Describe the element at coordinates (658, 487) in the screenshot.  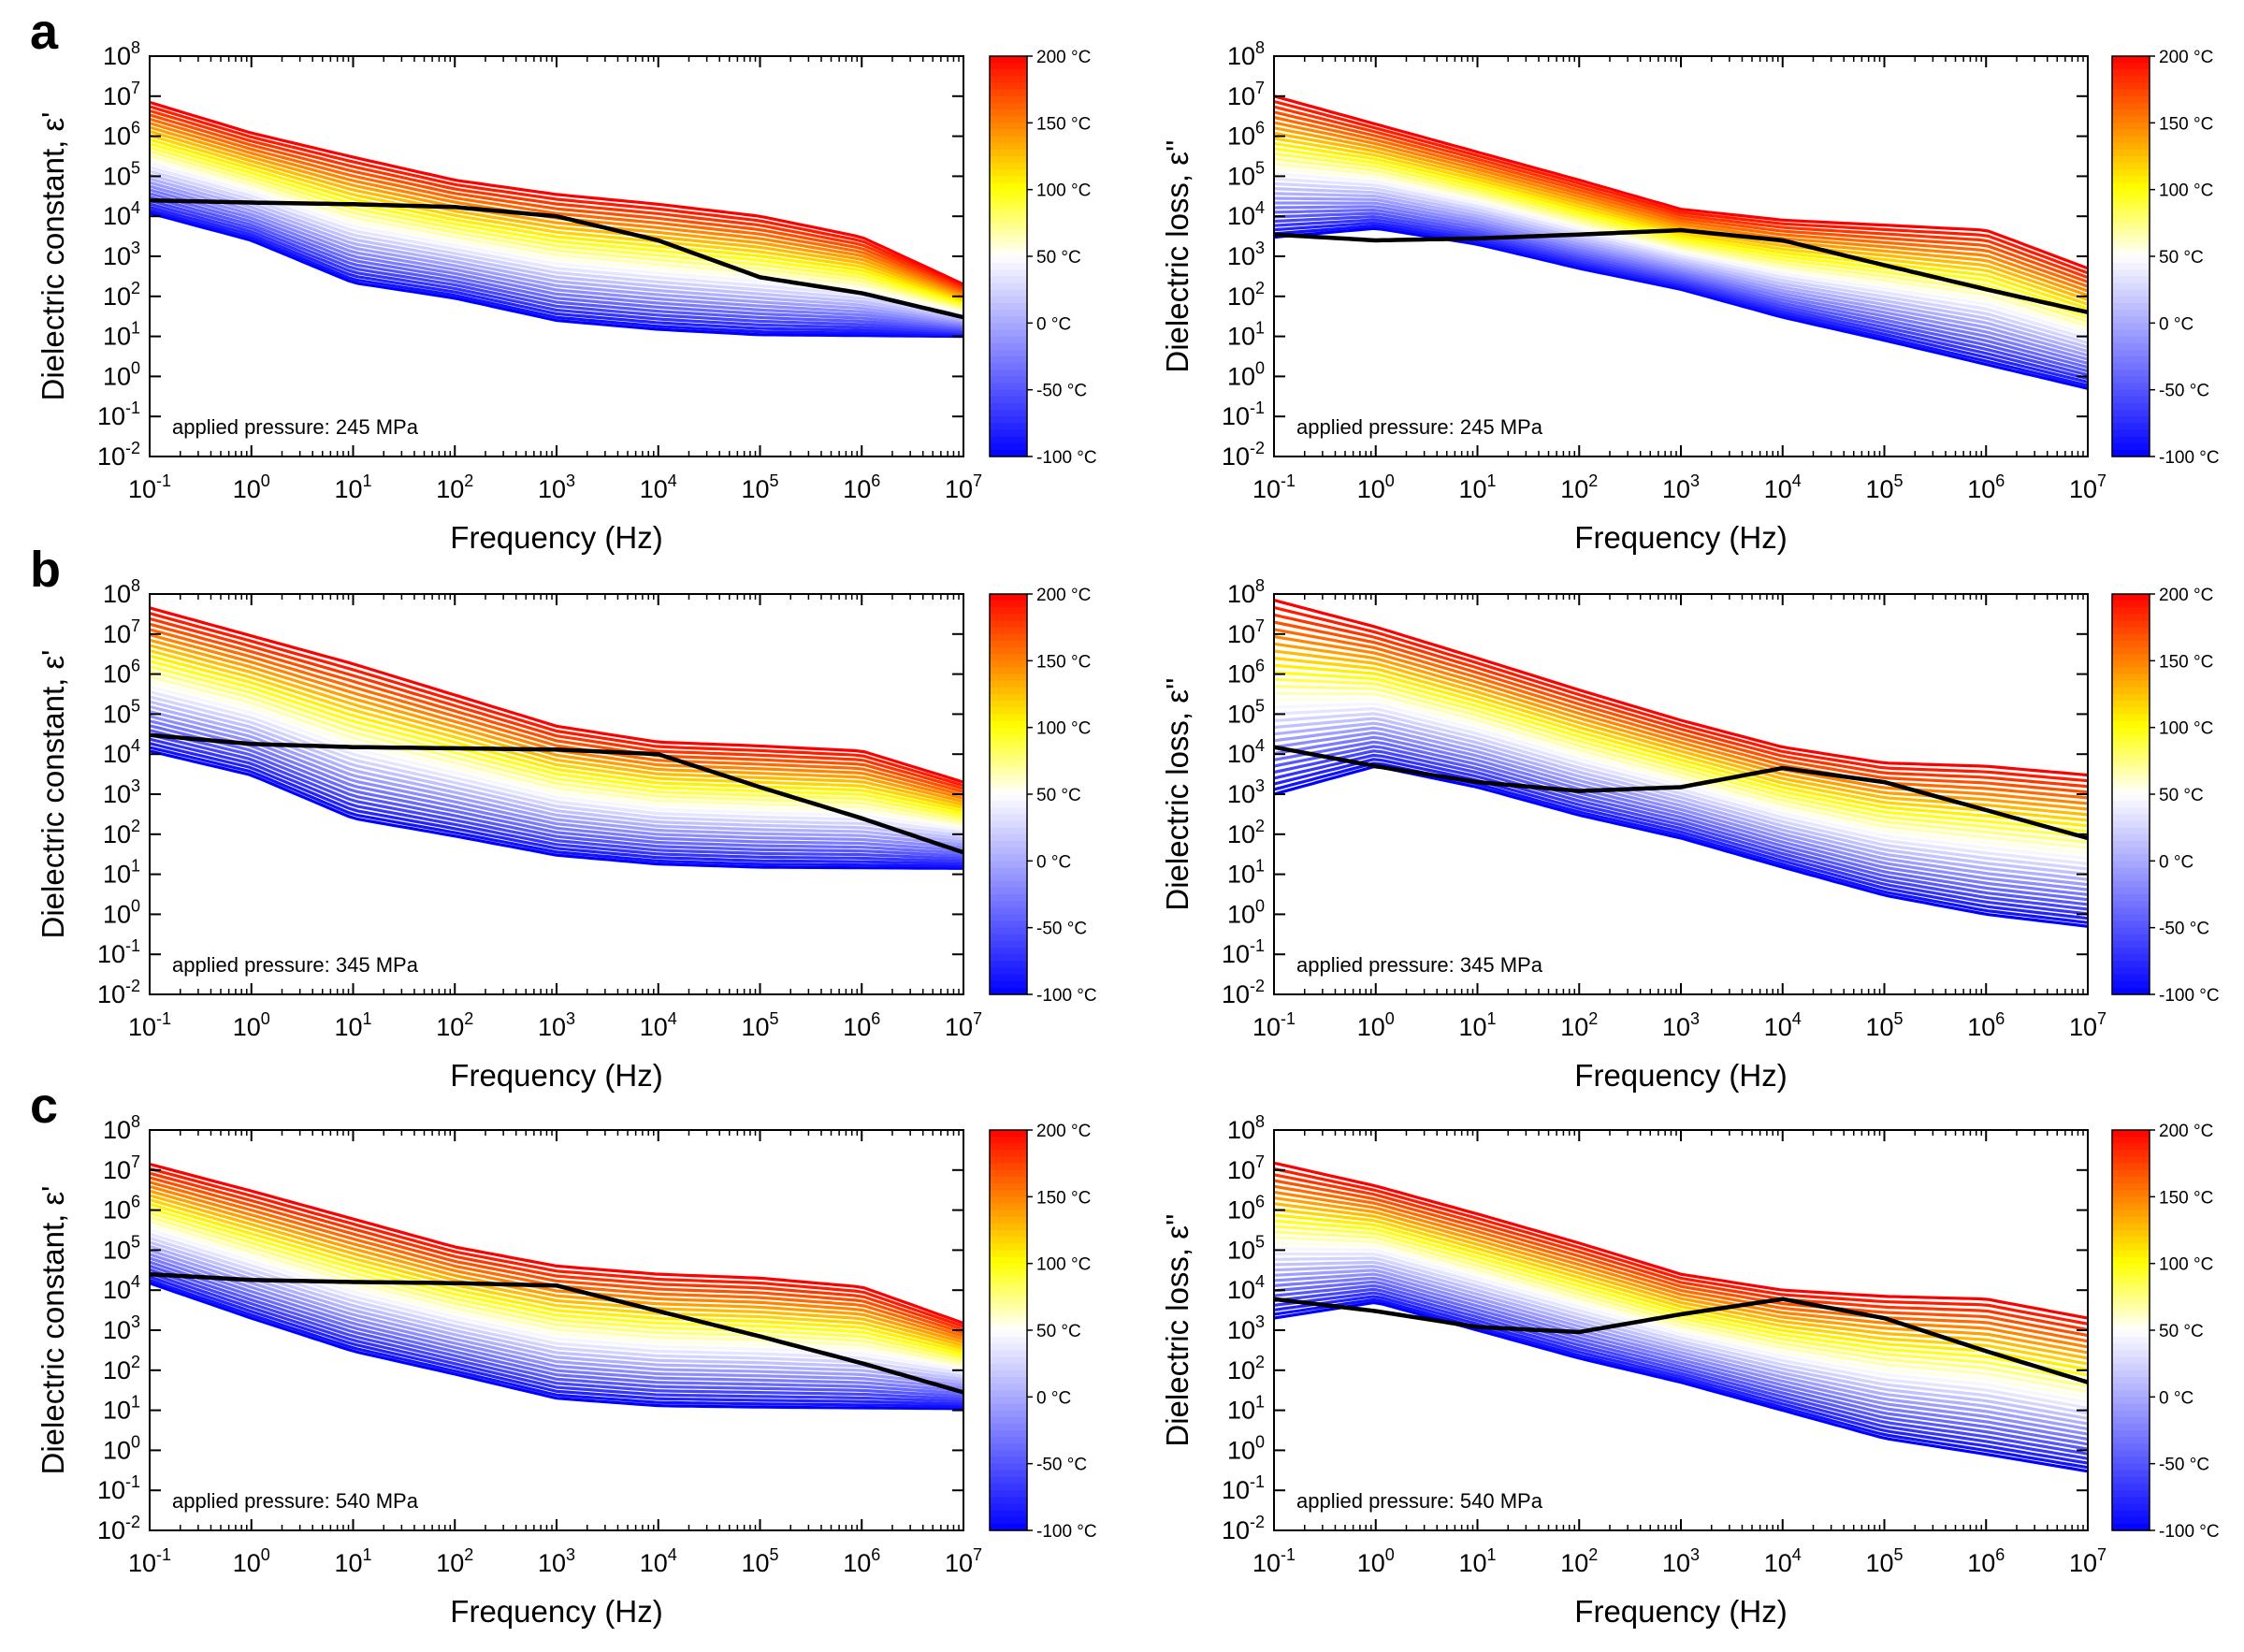
I see `x-tick-label: 10⁴` at that location.